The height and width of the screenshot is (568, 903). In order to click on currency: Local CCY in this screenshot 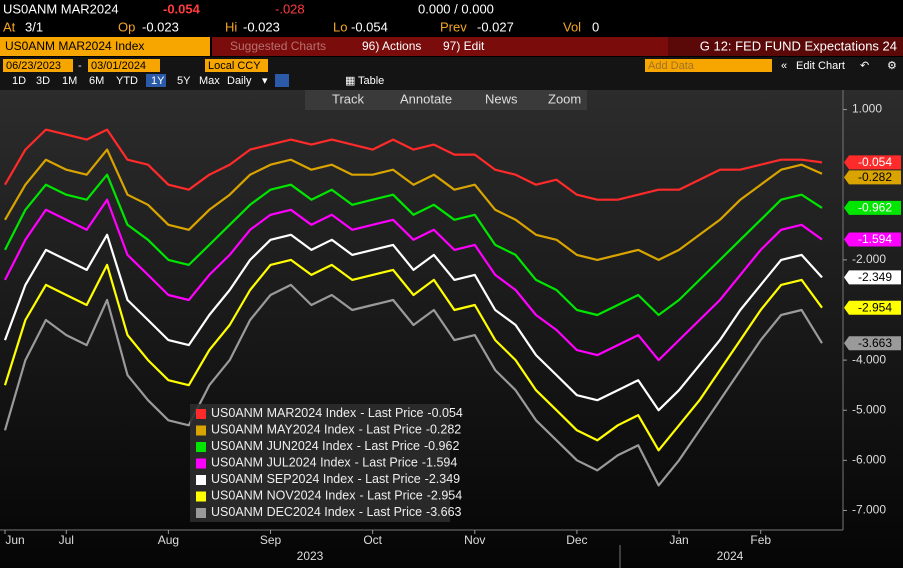, I will do `click(234, 66)`.